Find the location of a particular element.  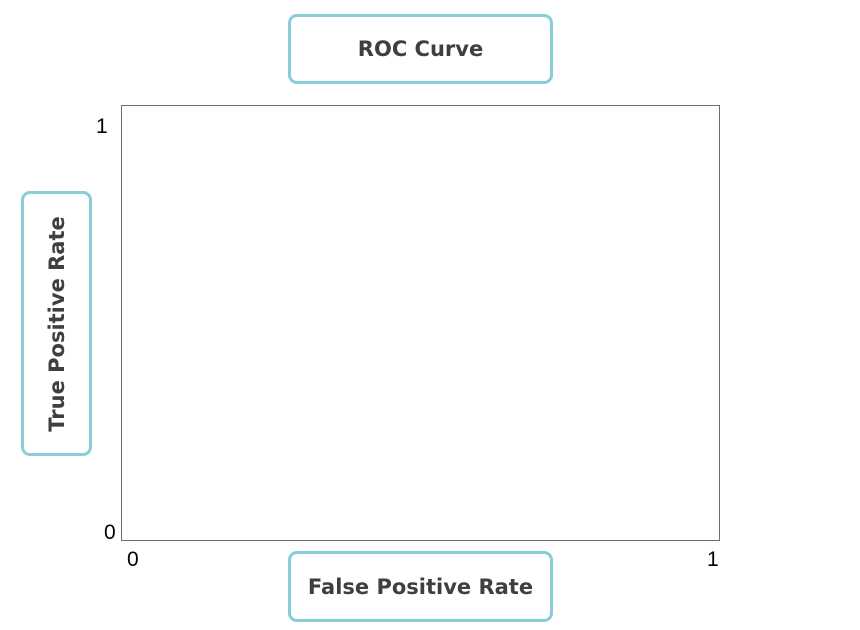

chart-title: ROC Curve is located at coordinates (420, 49).